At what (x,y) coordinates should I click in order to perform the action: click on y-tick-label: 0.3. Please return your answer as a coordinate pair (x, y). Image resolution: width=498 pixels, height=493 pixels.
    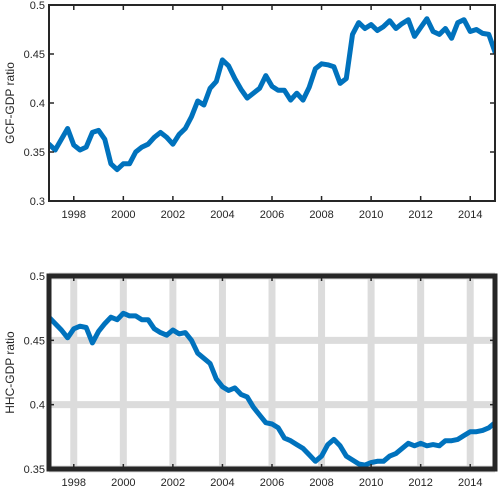
    Looking at the image, I should click on (37, 202).